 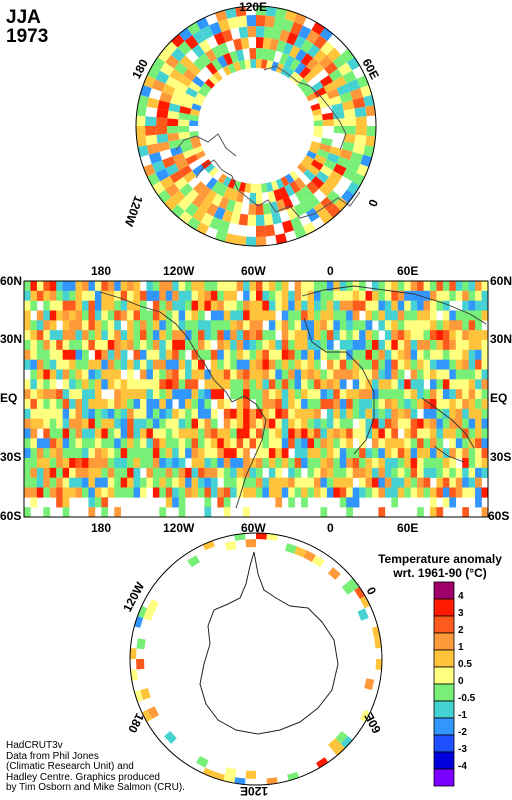 I want to click on legend-swatch, so click(x=444, y=760).